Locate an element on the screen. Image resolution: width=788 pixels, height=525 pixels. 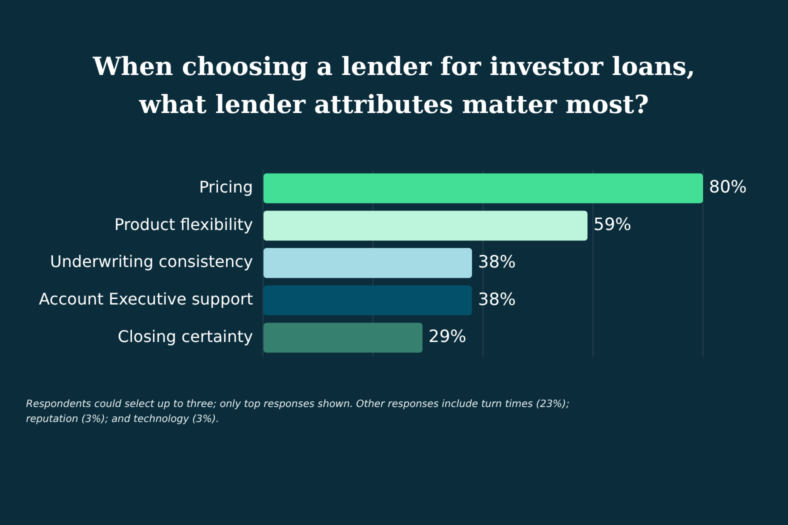
y-tick-label: Underwriting consistency is located at coordinates (151, 262).